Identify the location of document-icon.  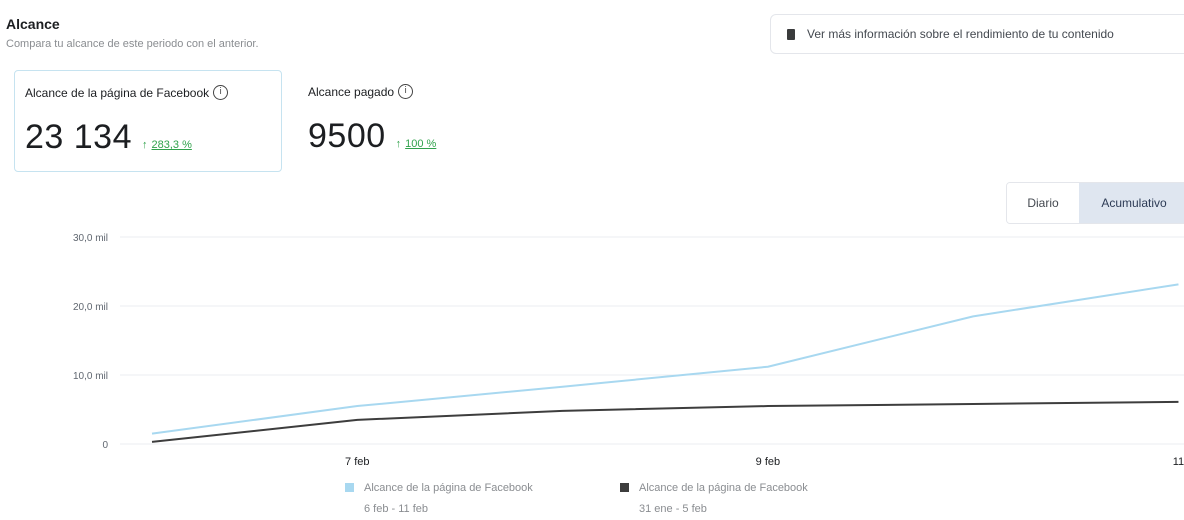
(791, 34).